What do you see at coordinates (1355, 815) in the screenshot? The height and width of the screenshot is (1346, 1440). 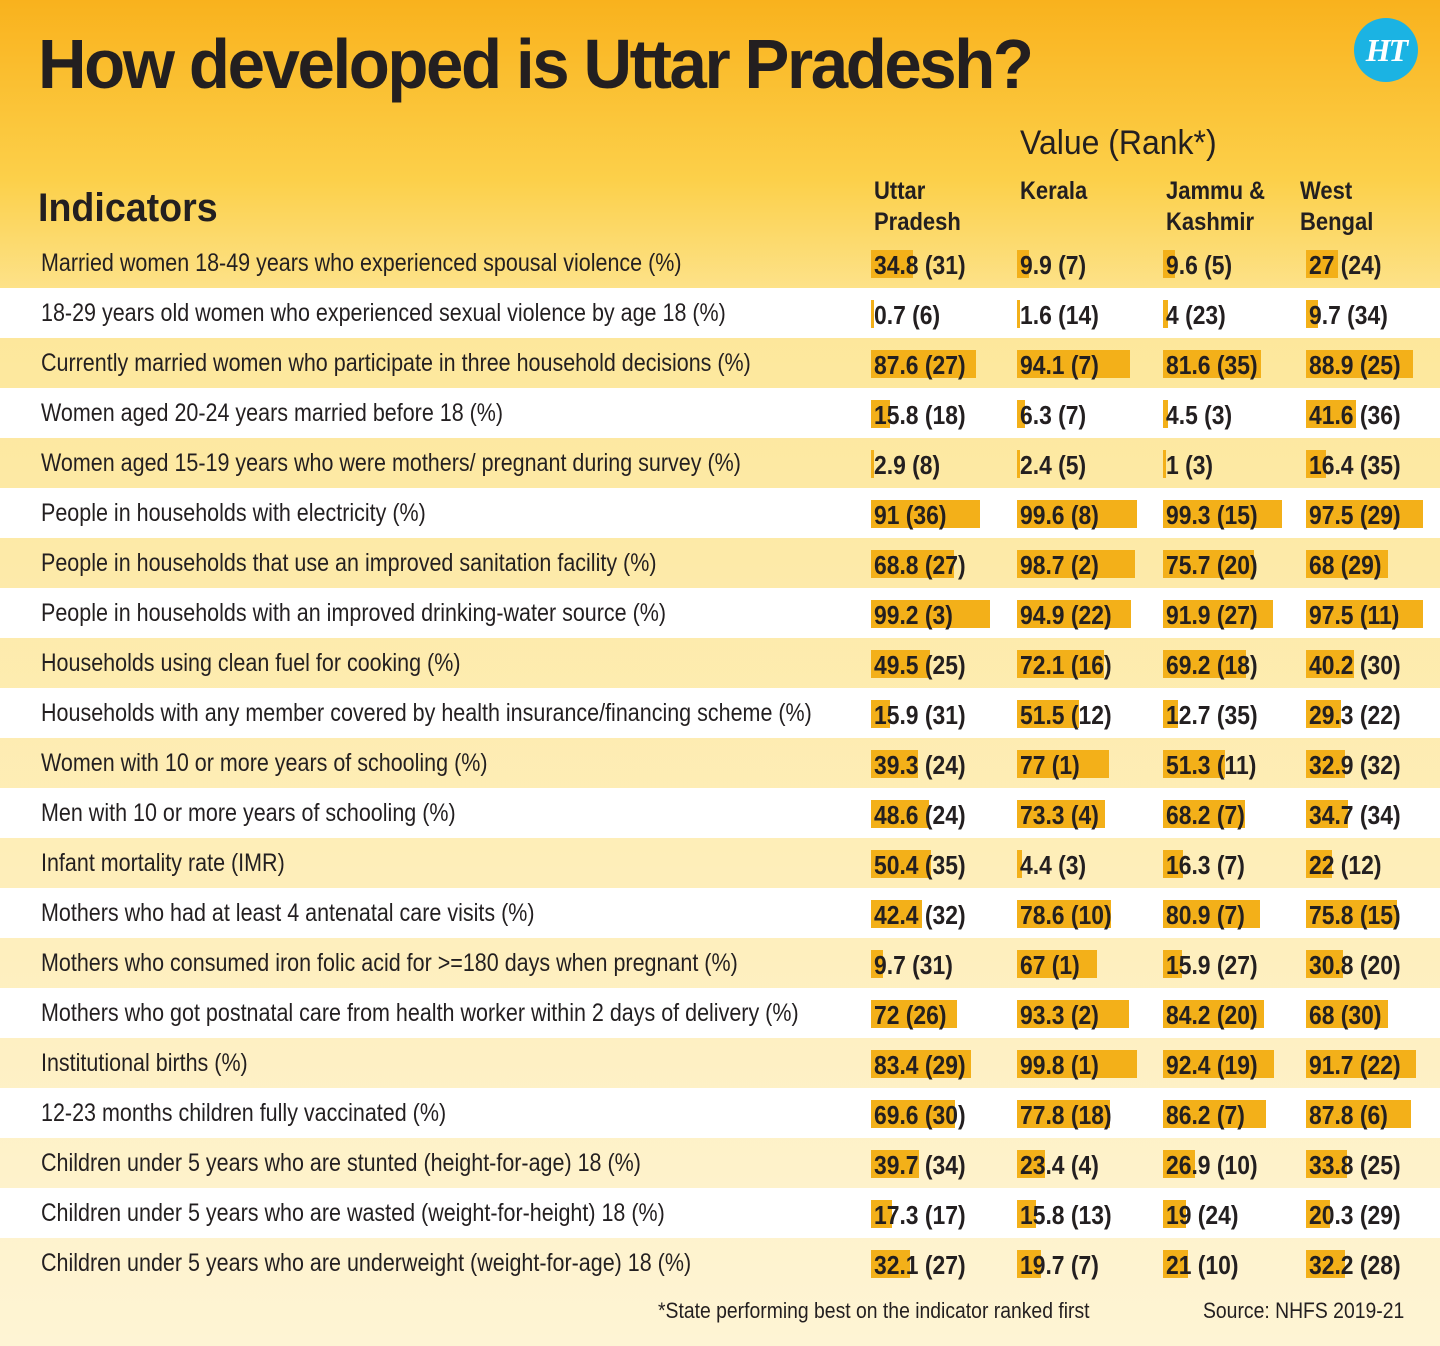 I see `value-rank-text: 34.7 (34)` at bounding box center [1355, 815].